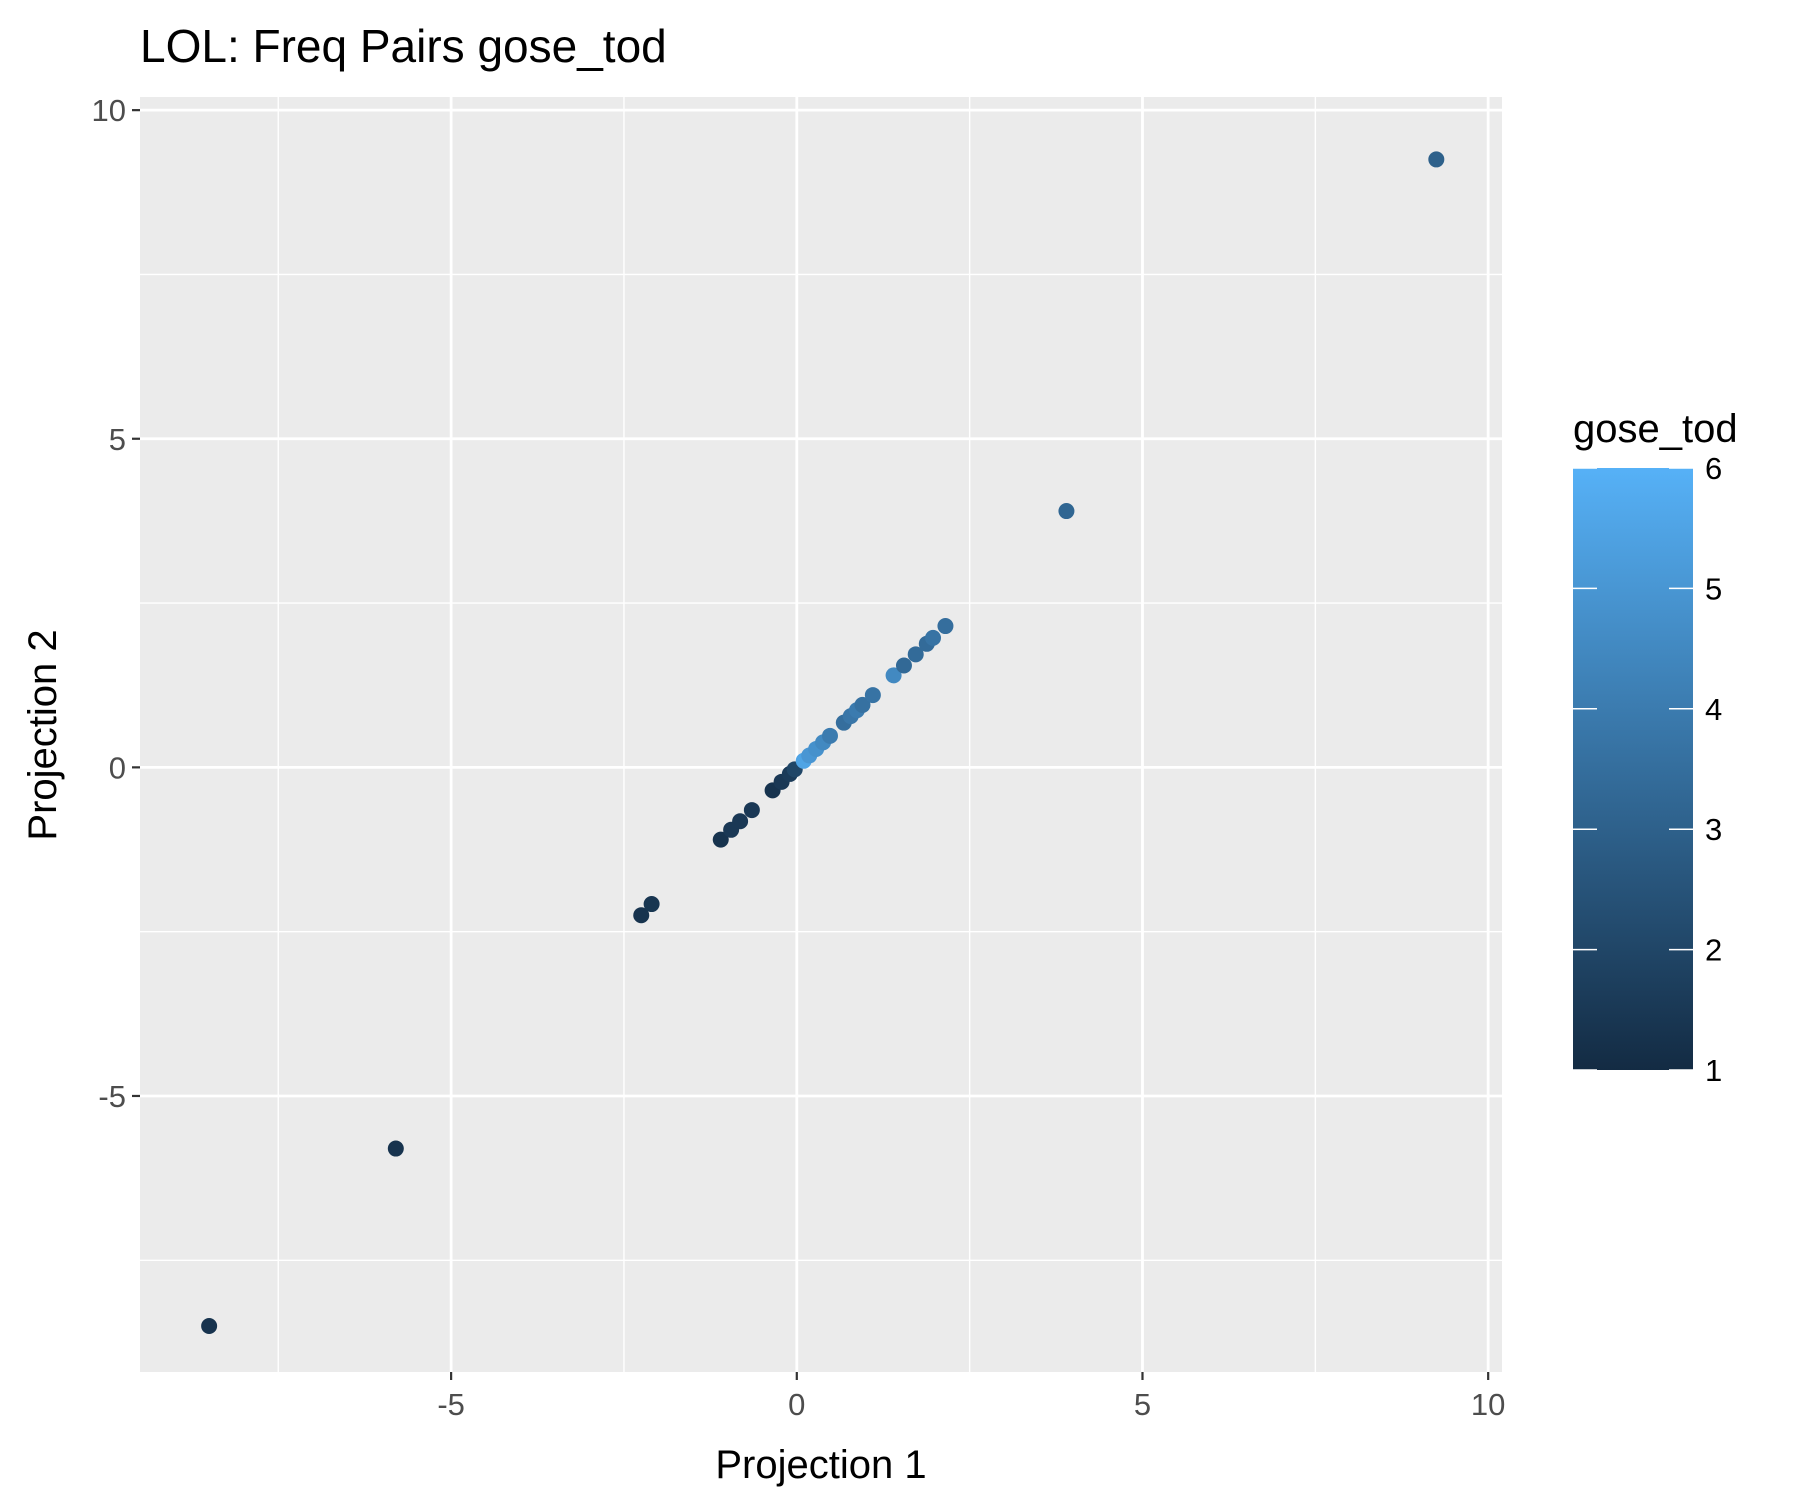 Image resolution: width=1800 pixels, height=1500 pixels. What do you see at coordinates (1633, 769) in the screenshot?
I see `legend-colorbar` at bounding box center [1633, 769].